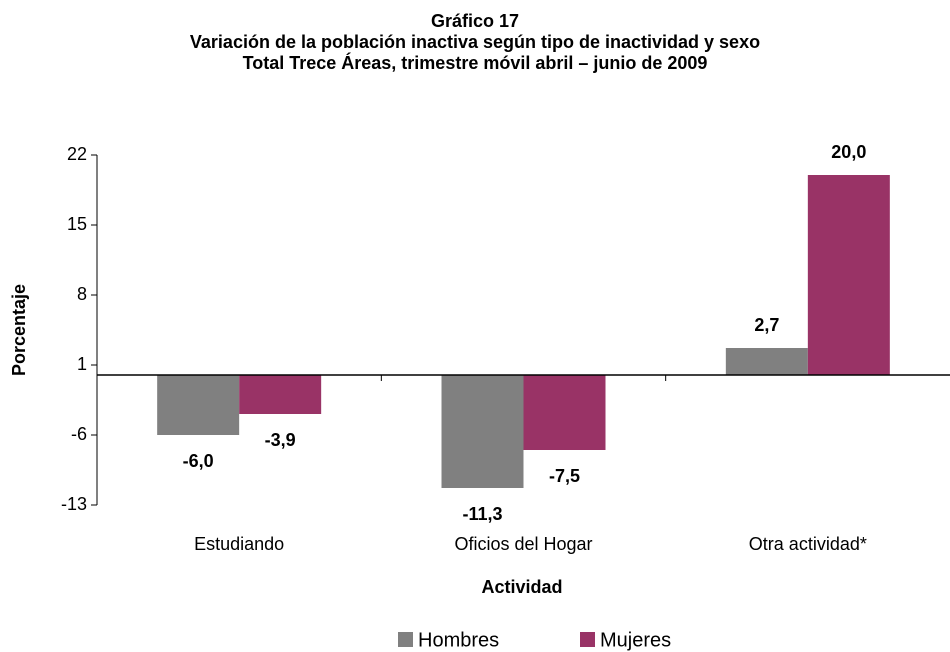  I want to click on data-label: 2,7, so click(766, 325).